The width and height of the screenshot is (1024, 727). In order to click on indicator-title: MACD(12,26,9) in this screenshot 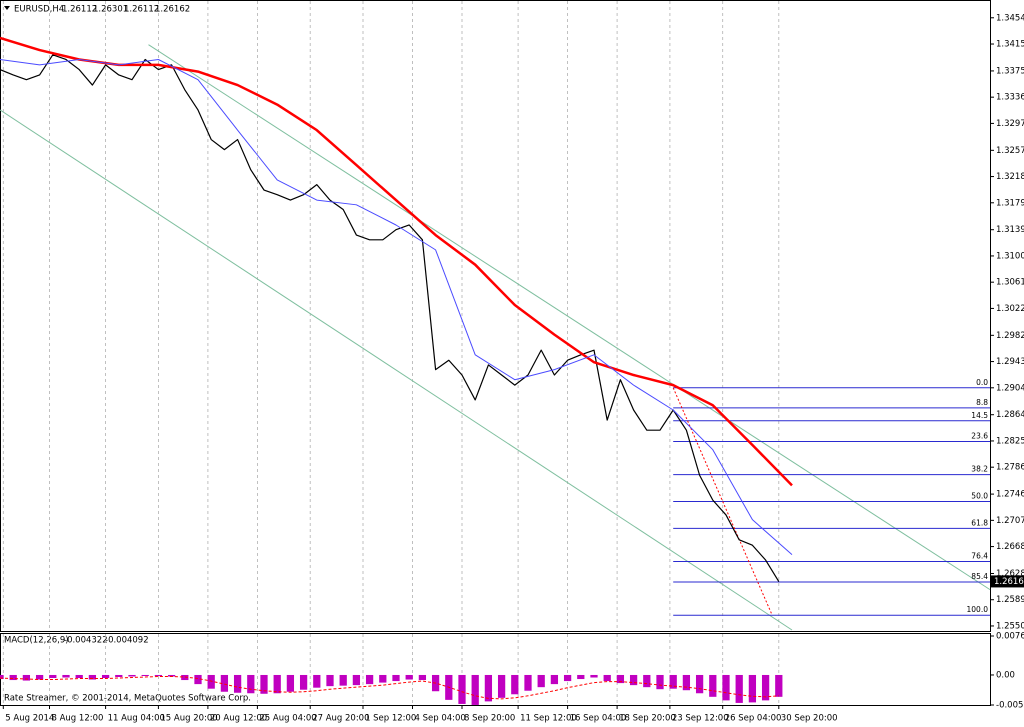, I will do `click(36, 641)`.